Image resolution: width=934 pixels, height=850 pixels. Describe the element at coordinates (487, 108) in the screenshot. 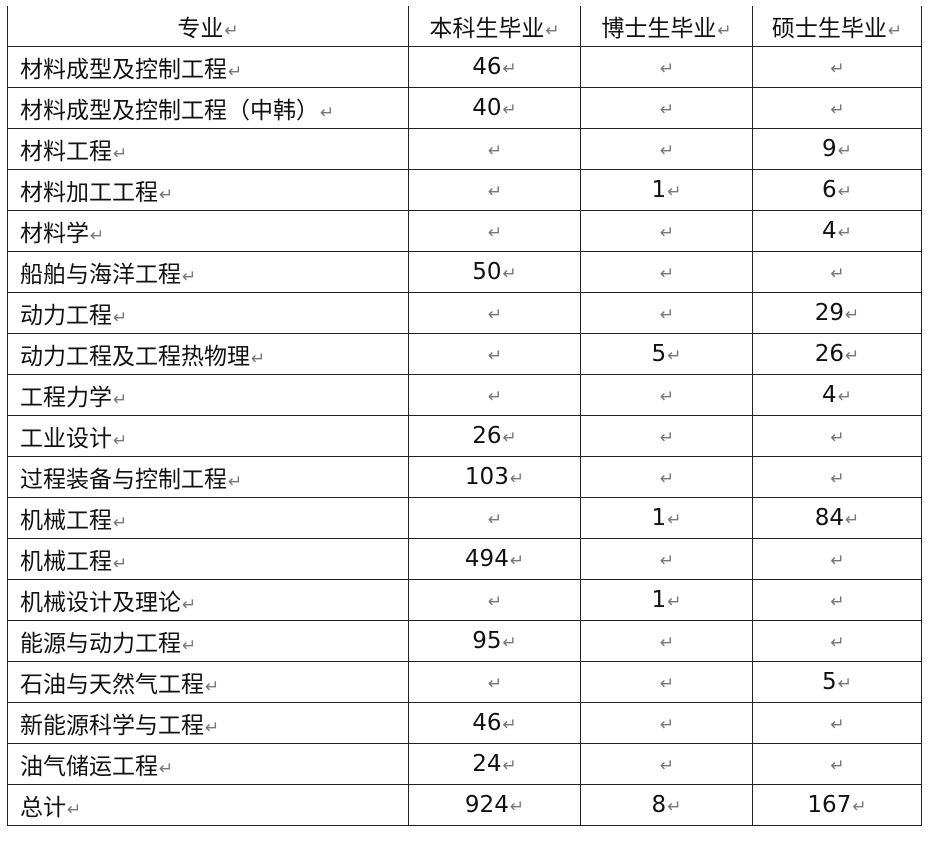

I see `cell-value: 40` at that location.